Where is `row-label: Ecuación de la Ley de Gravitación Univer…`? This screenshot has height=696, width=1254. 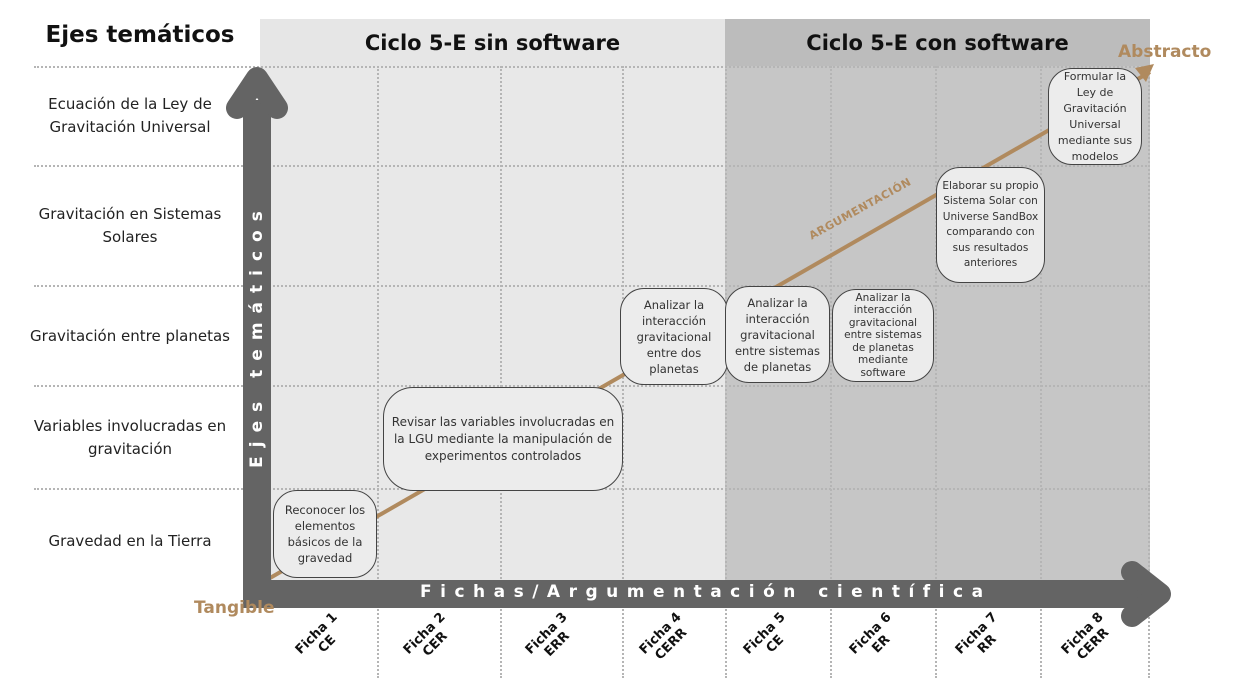
row-label: Ecuación de la Ley de Gravitación Univer… is located at coordinates (130, 115).